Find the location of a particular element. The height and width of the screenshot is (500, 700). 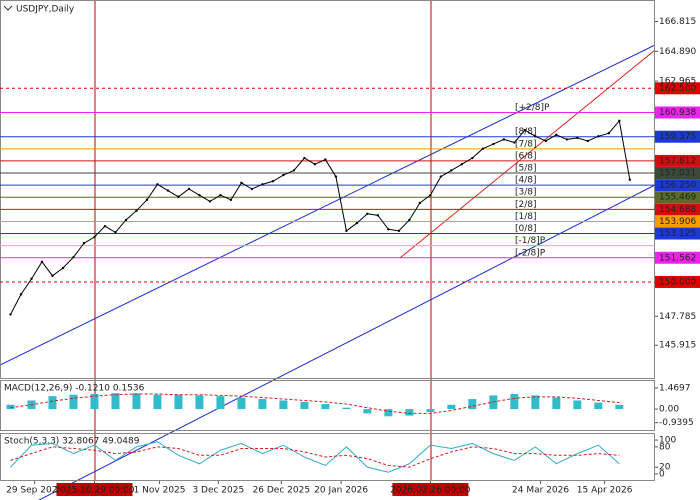

y-tick-label: 80 is located at coordinates (665, 447).